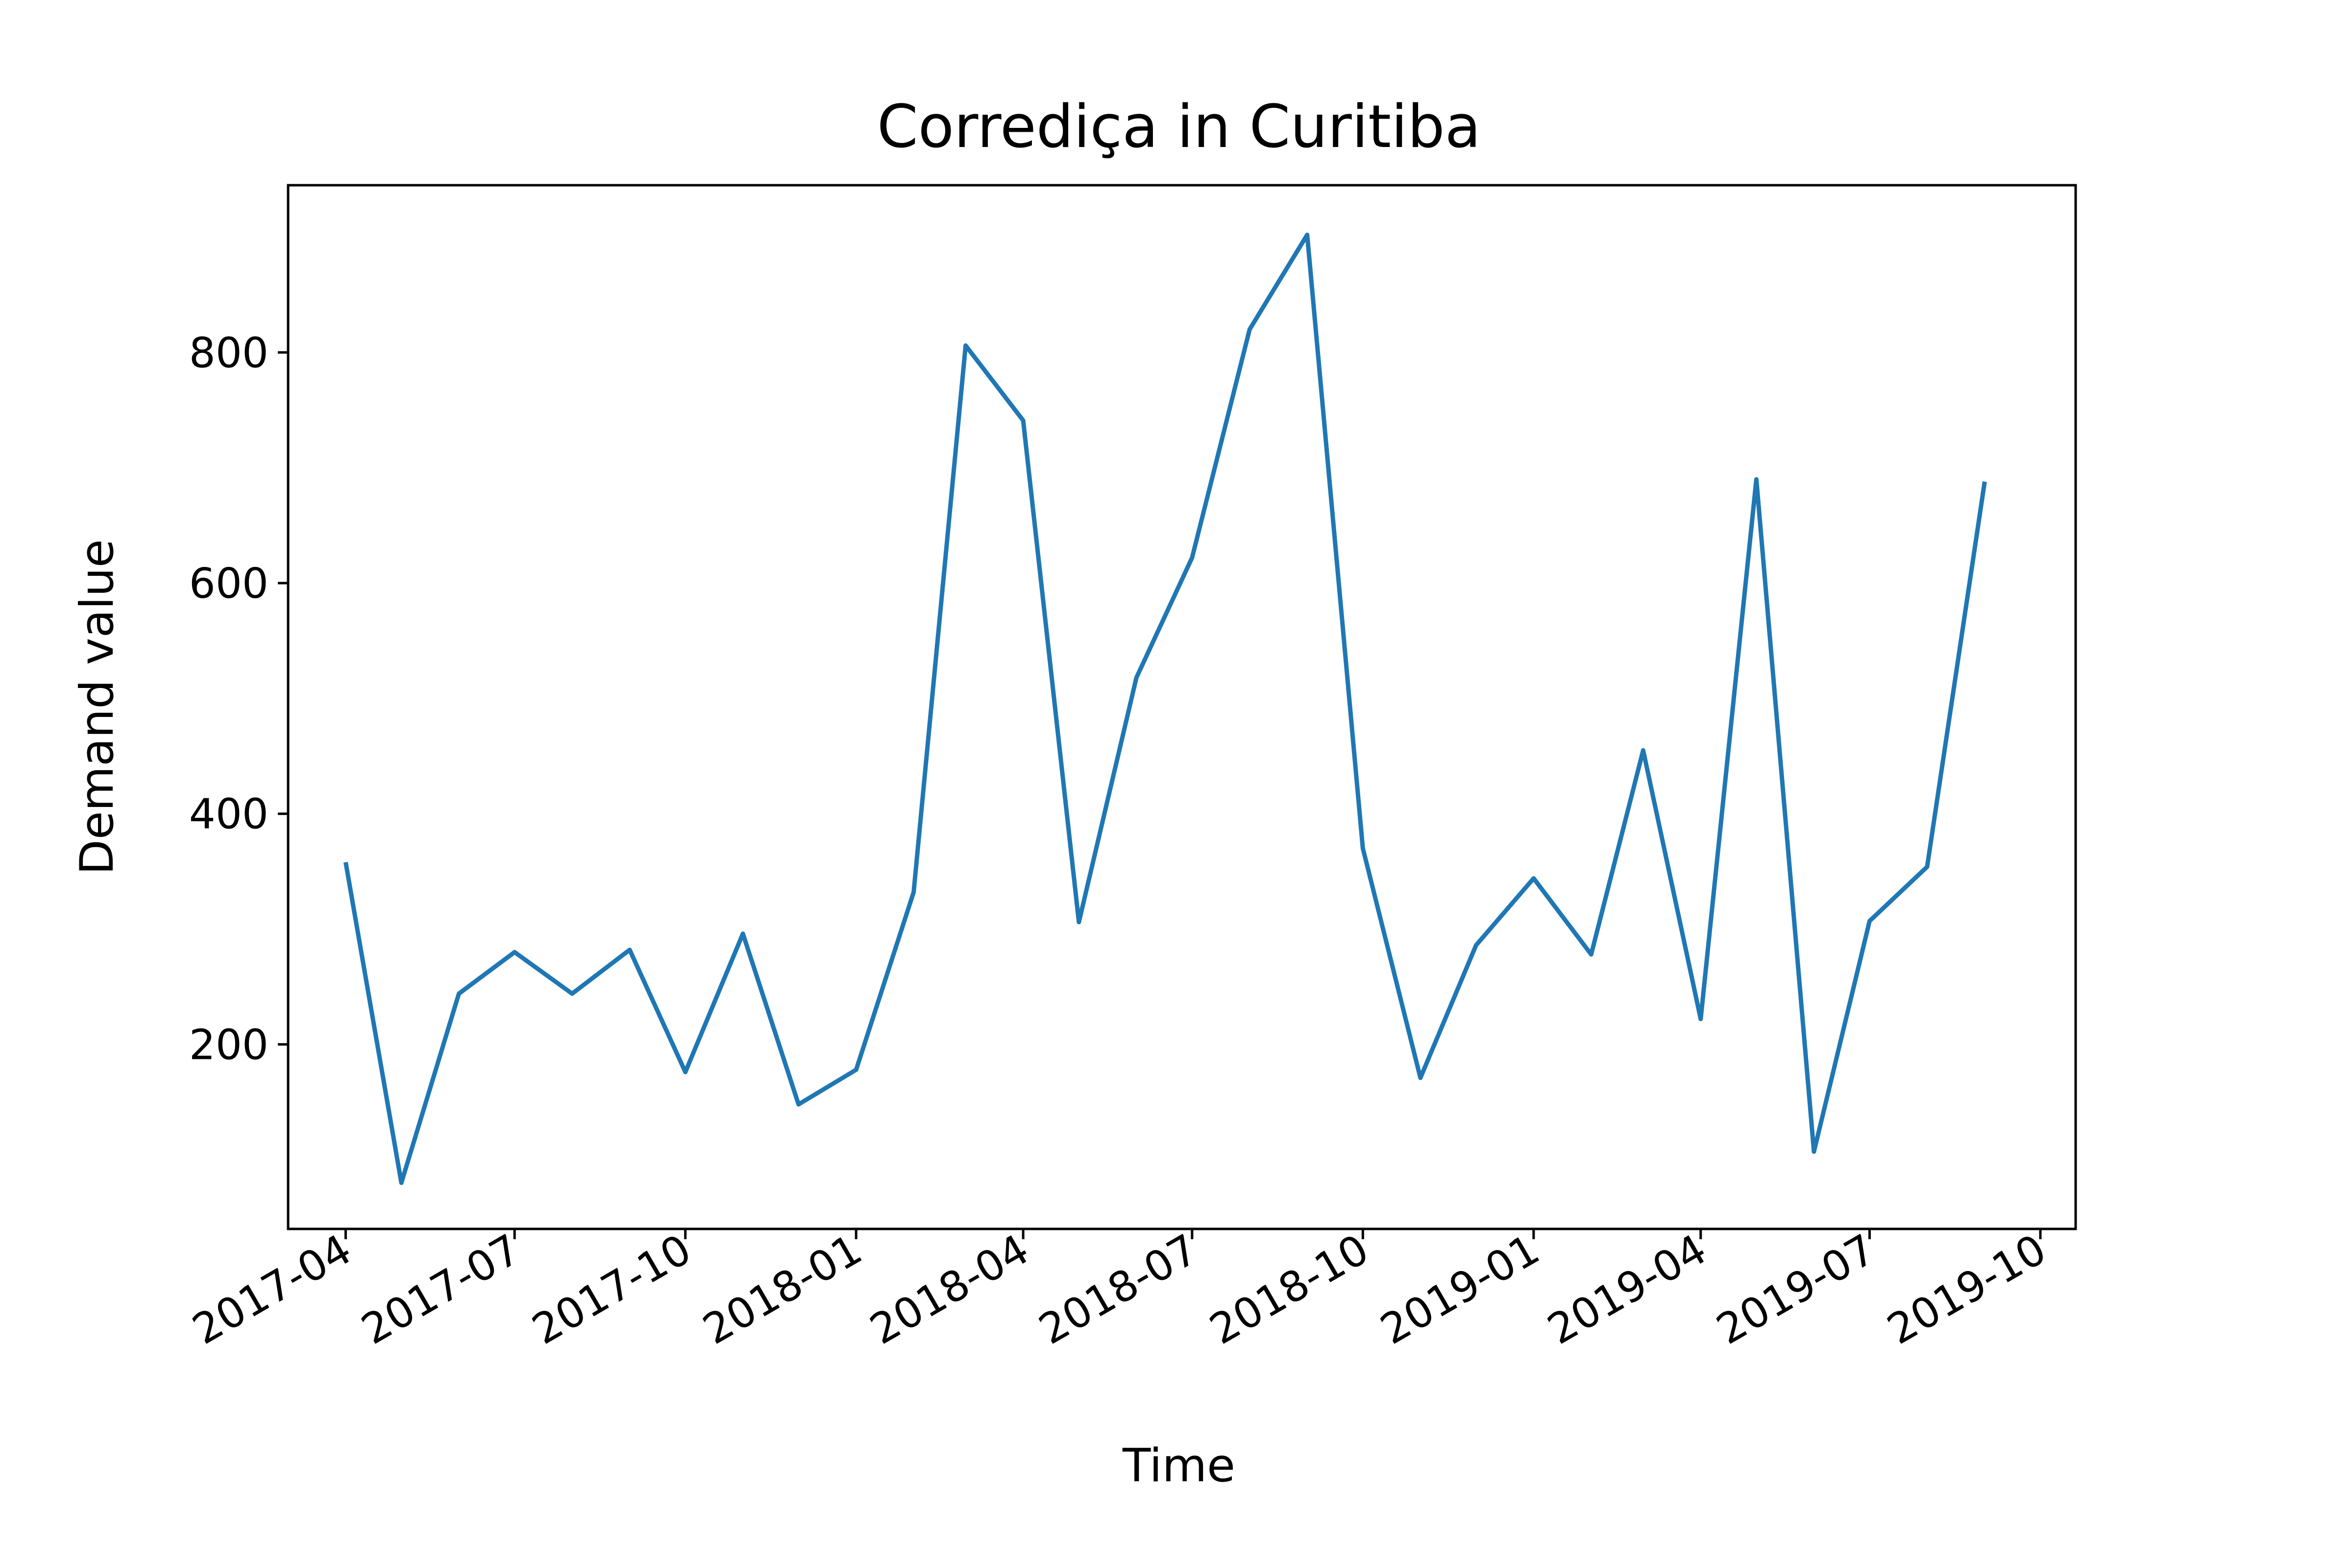 The width and height of the screenshot is (2352, 1568). I want to click on y-axis: 200 400 600 800, so click(238, 699).